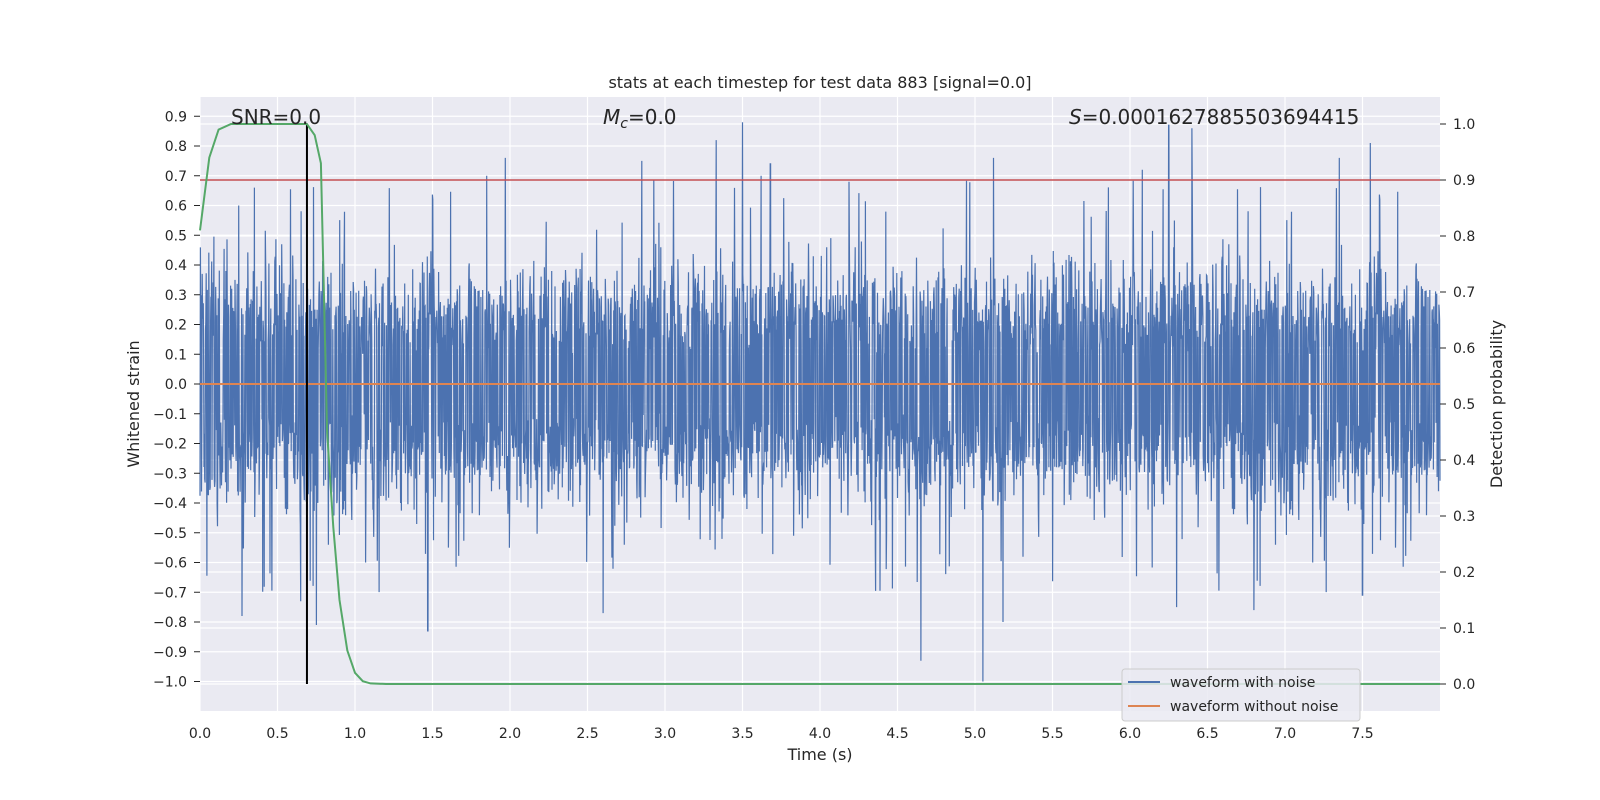 This screenshot has height=800, width=1600. Describe the element at coordinates (587, 734) in the screenshot. I see `x-tick-label: 2.5` at that location.